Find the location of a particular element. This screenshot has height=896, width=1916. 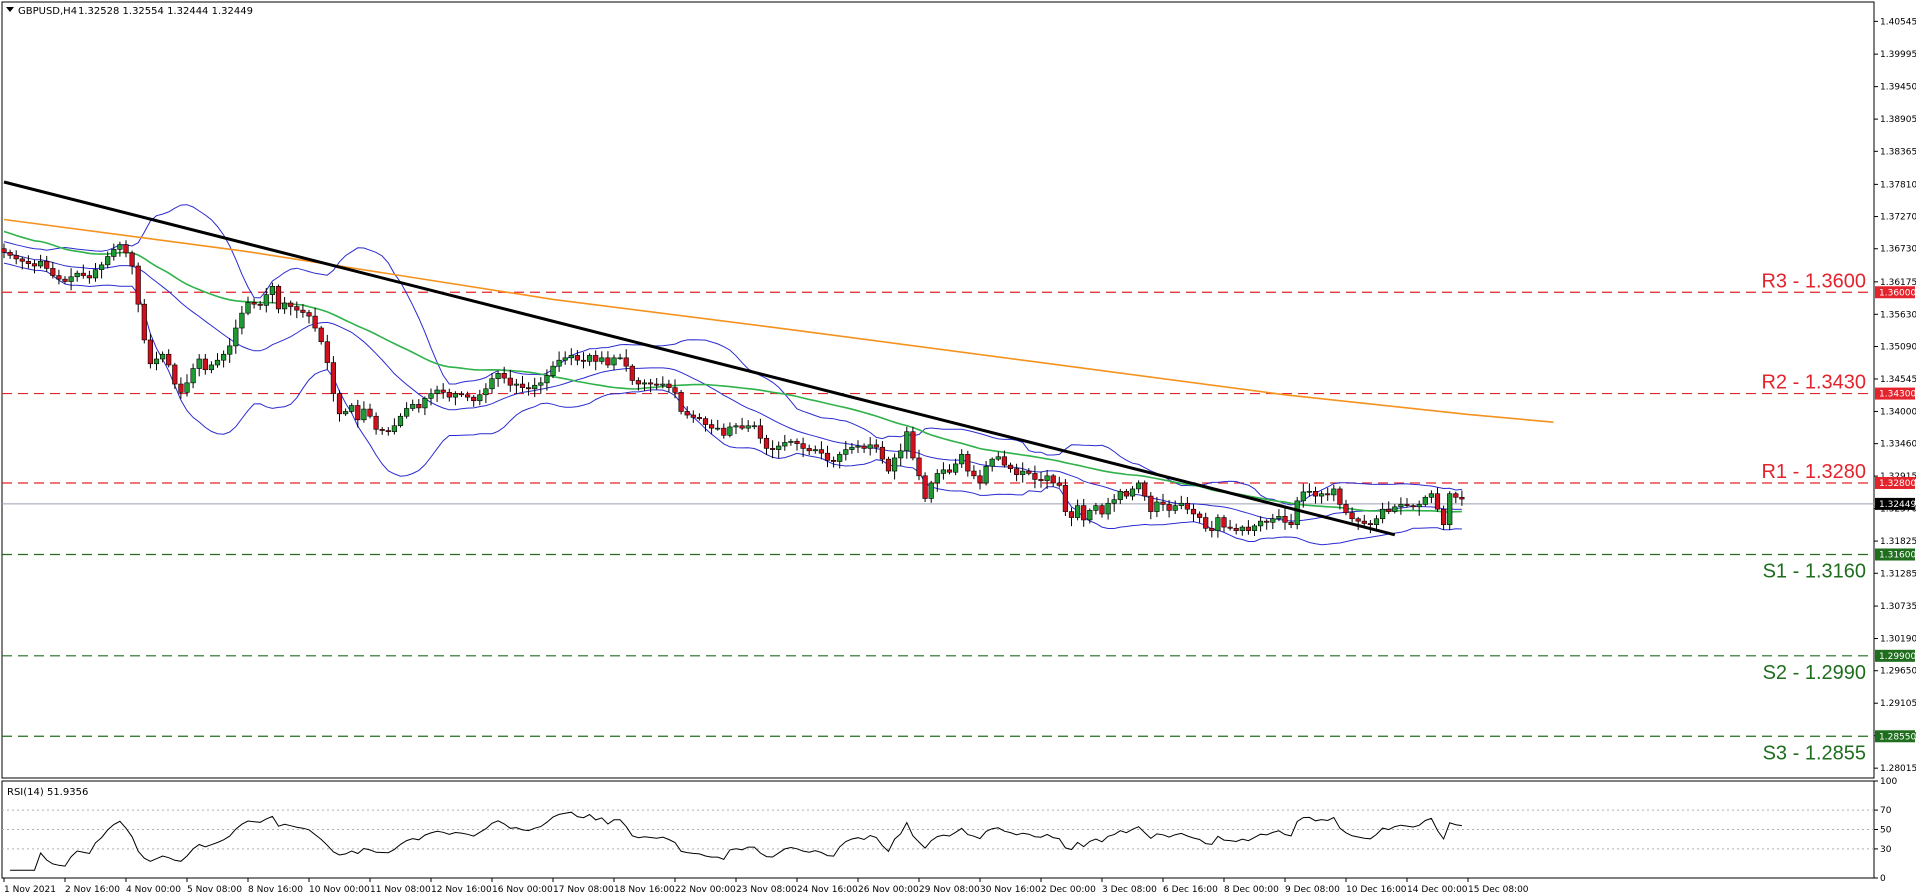

price-tick-label-3: 1.38905 is located at coordinates (1898, 120).